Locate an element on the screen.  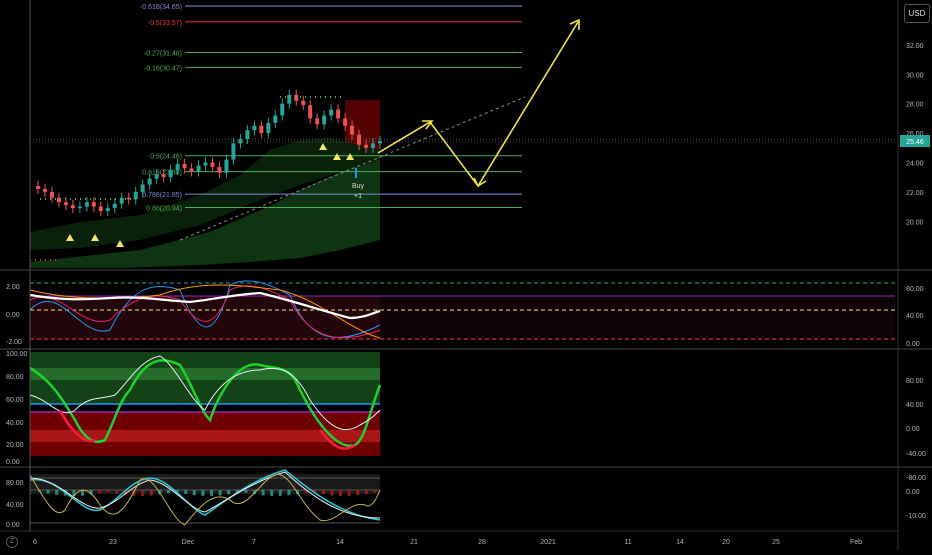
fib-level-label: -0.5(33.57) is located at coordinates (165, 23).